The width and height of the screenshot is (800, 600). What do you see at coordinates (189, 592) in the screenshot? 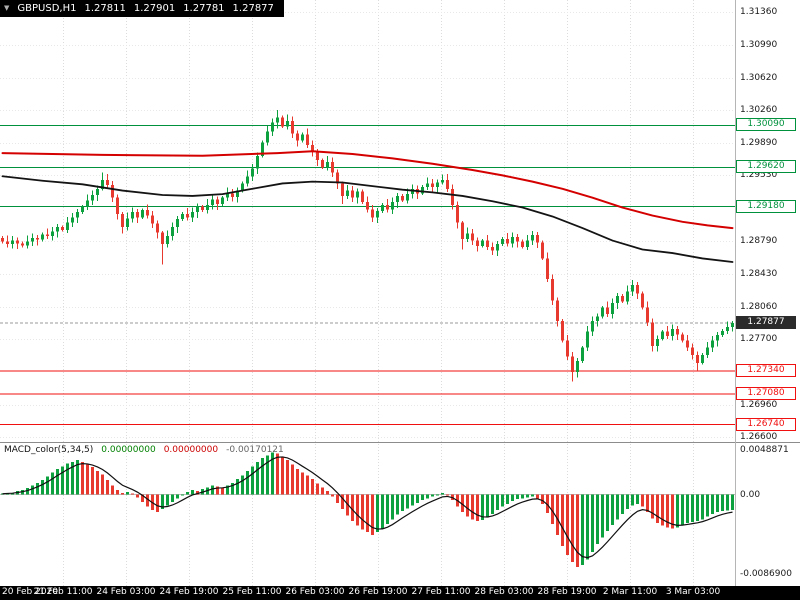
I see `time-axis-label: 24 Feb 19:00` at bounding box center [189, 592].